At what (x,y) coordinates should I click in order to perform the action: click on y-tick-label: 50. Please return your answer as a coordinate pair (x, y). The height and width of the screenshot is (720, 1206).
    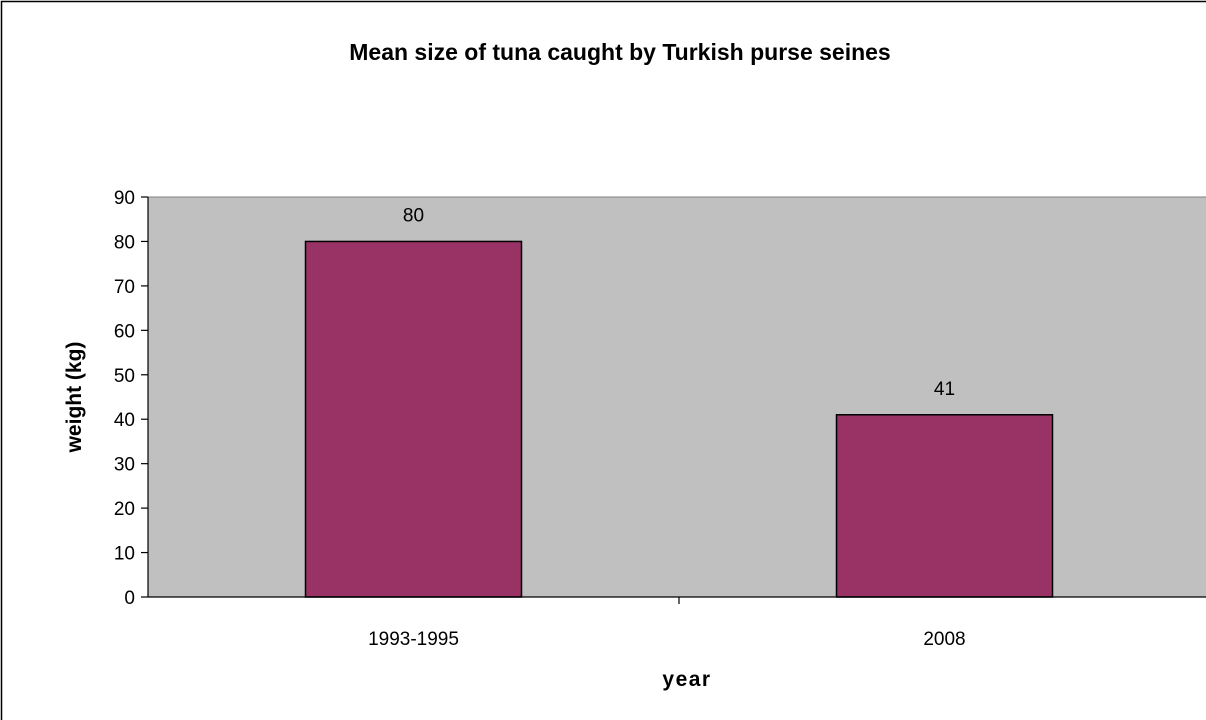
    Looking at the image, I should click on (124, 376).